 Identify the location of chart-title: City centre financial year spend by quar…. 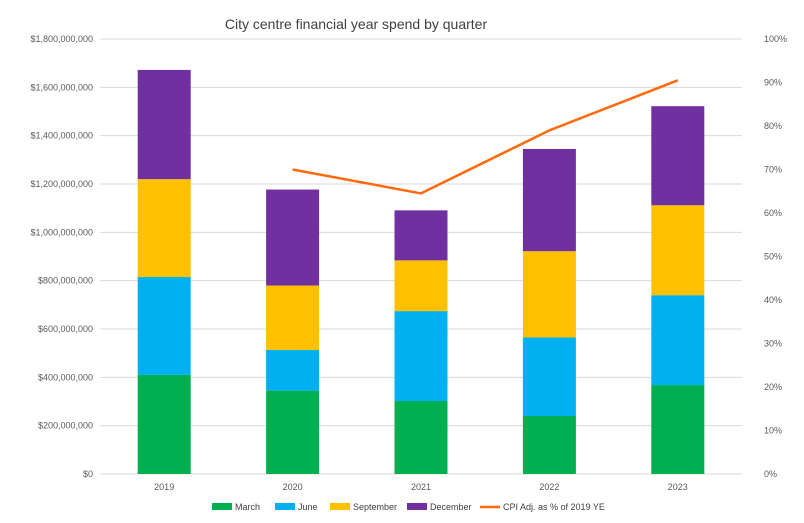
(356, 24).